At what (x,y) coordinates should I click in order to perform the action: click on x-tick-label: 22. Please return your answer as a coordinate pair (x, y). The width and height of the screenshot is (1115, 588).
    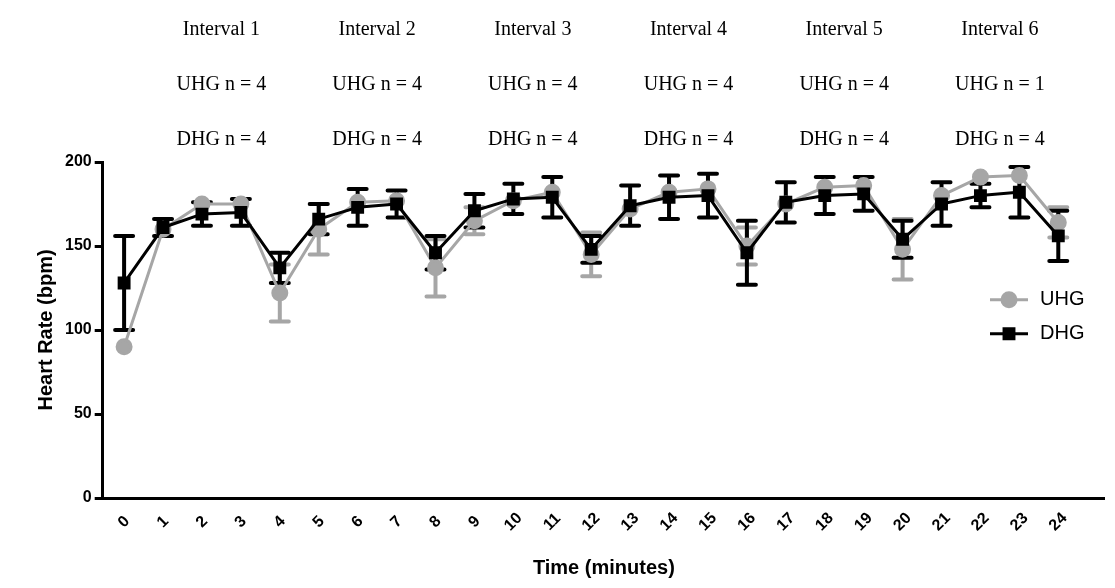
    Looking at the image, I should click on (980, 521).